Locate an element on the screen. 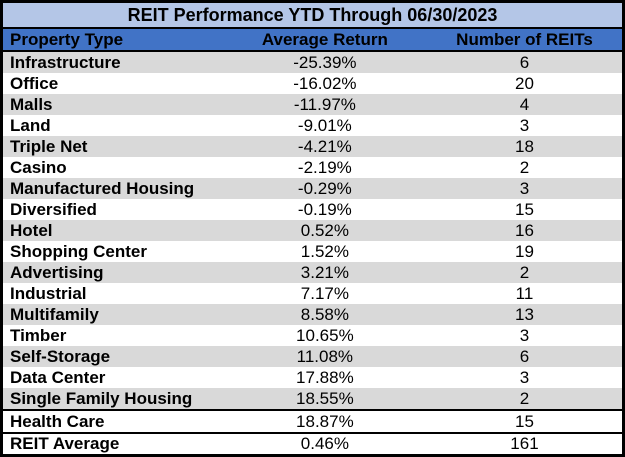  footer-average-return: 0.46% is located at coordinates (324, 443).